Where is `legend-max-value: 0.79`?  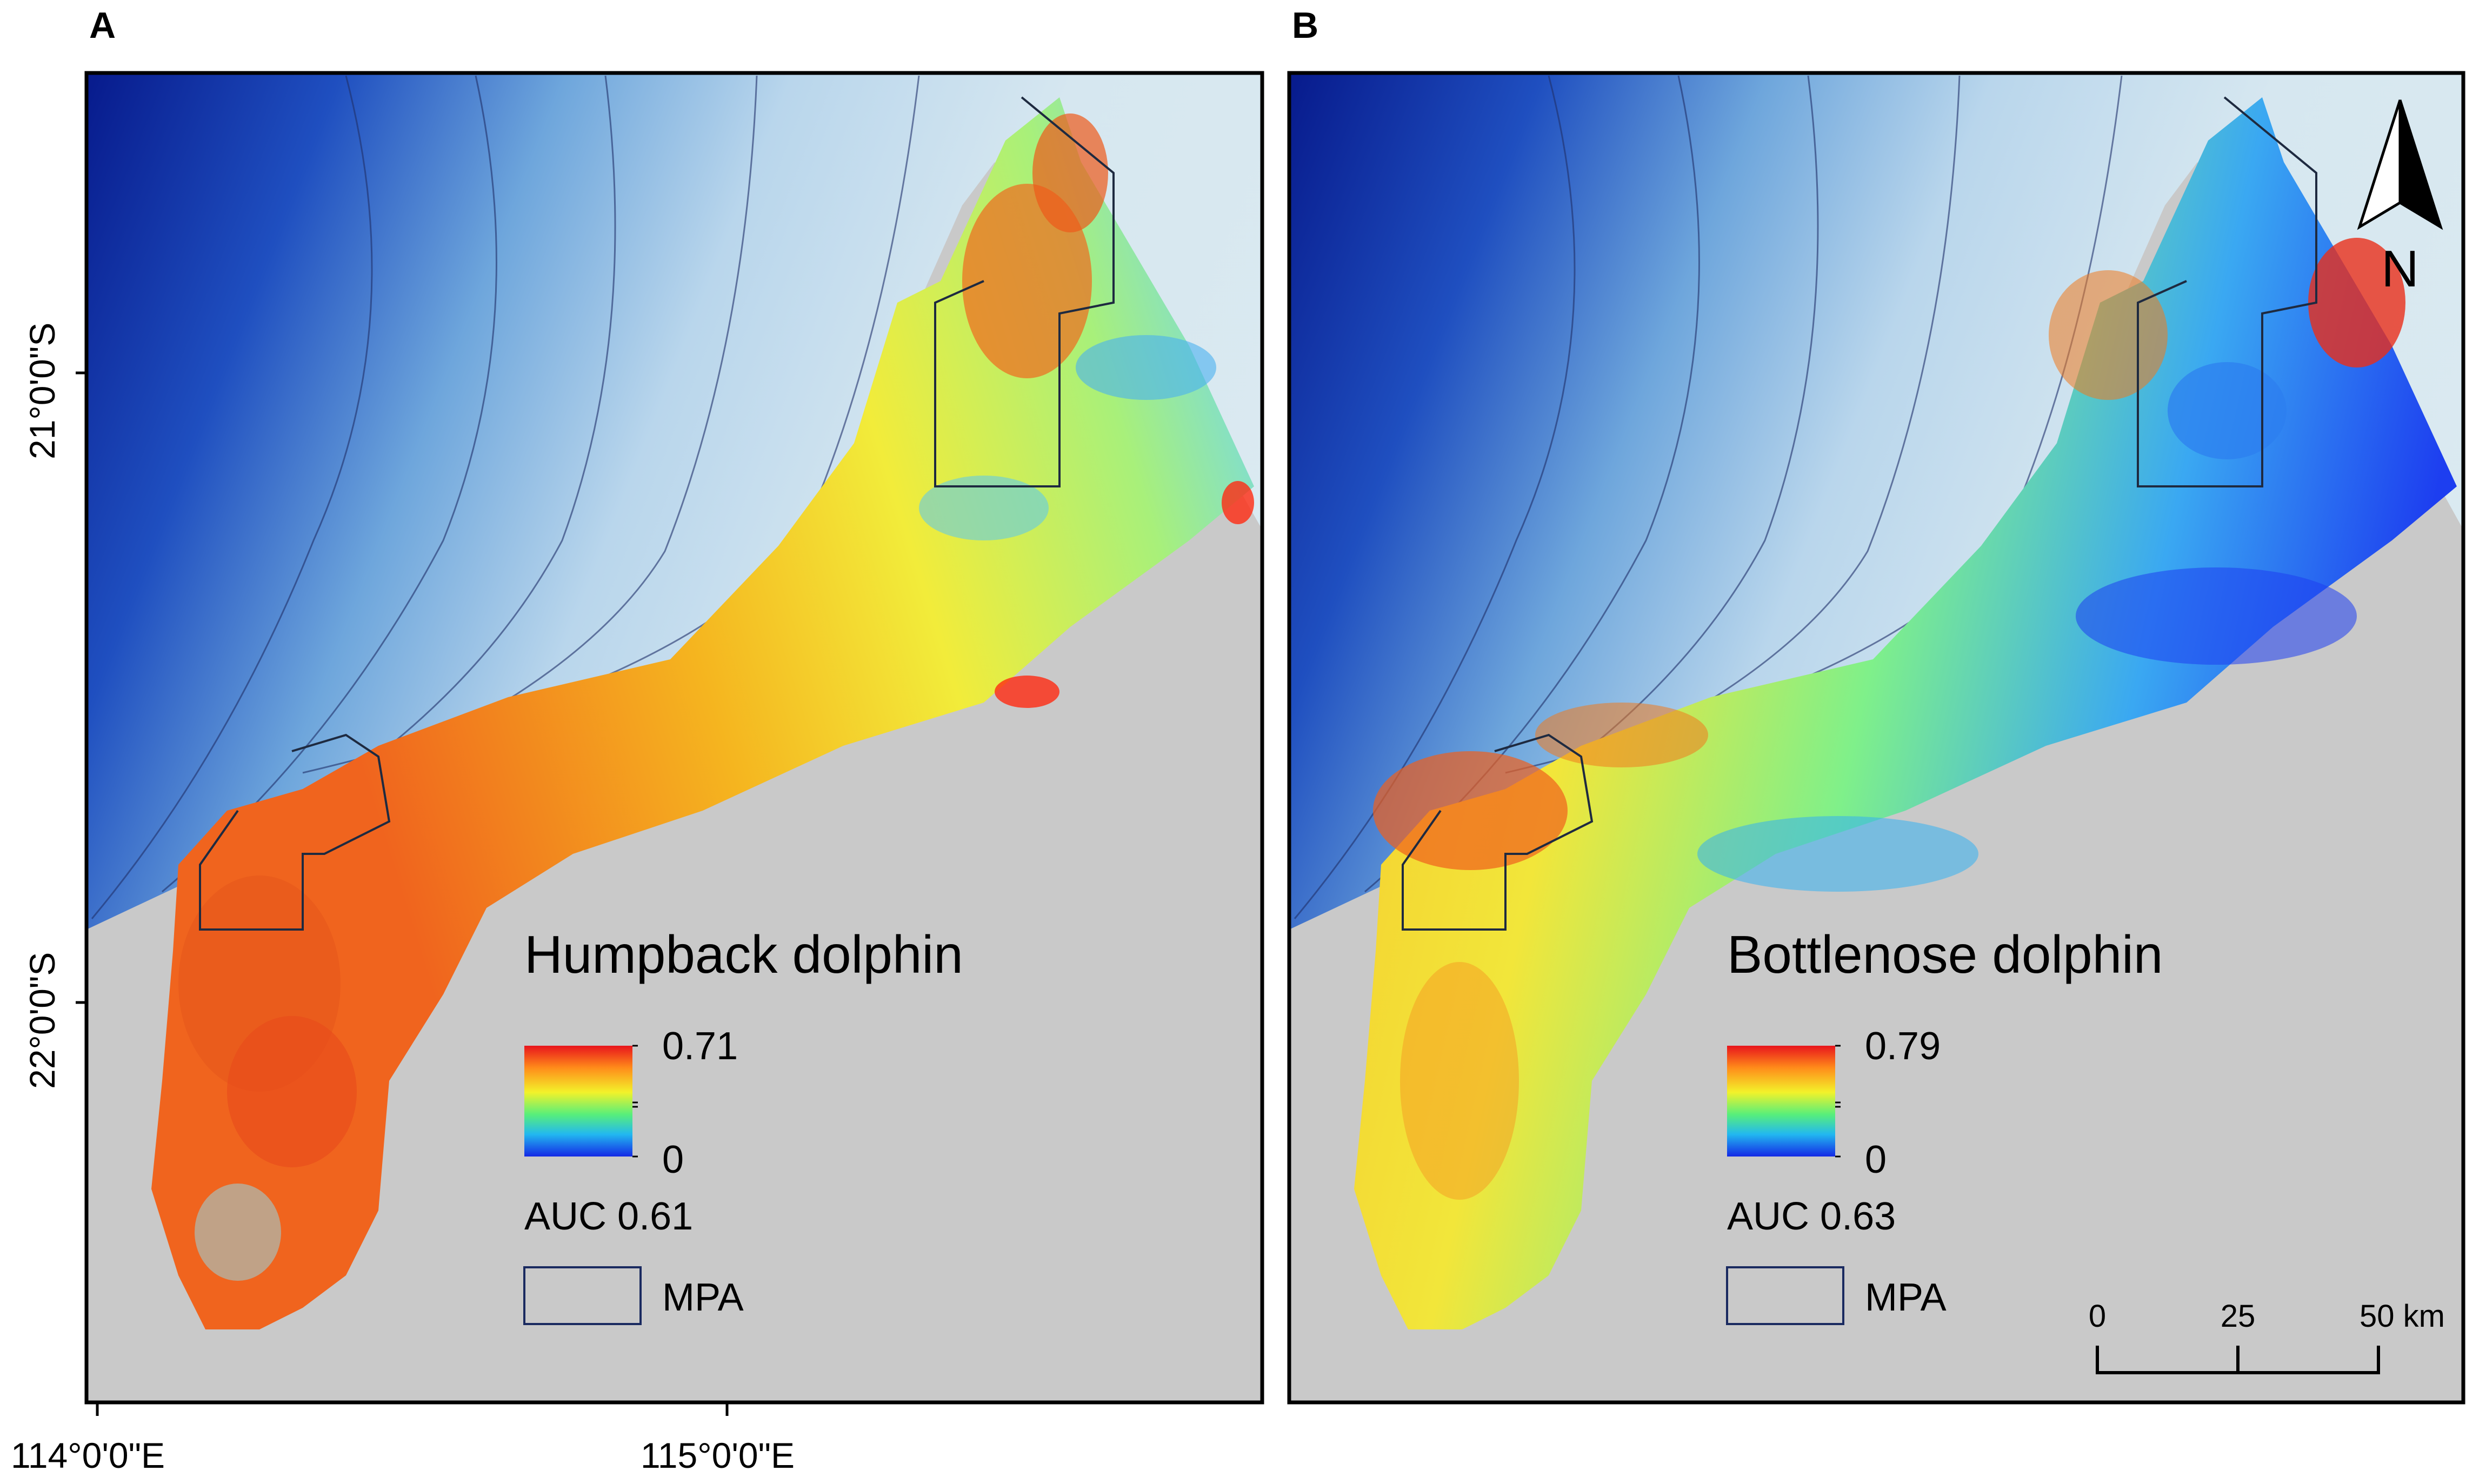 legend-max-value: 0.79 is located at coordinates (1903, 1046).